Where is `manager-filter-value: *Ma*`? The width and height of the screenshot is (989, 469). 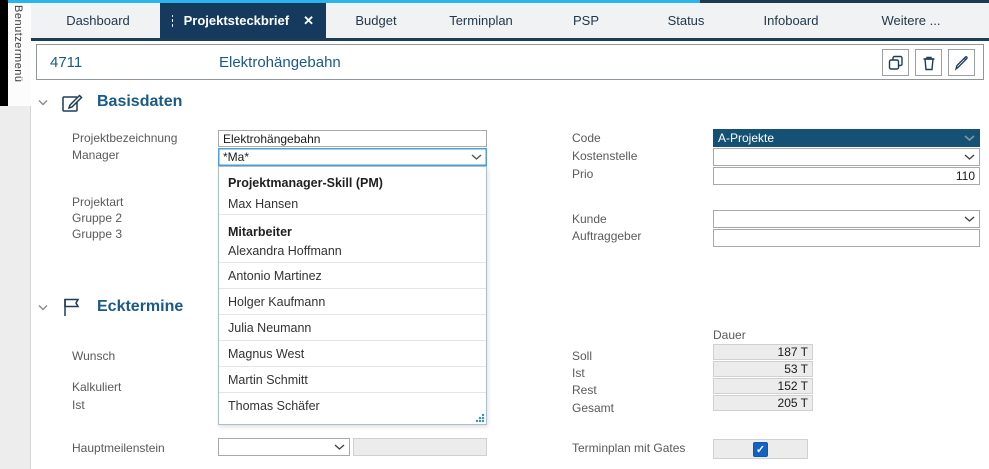
manager-filter-value: *Ma* is located at coordinates (236, 157).